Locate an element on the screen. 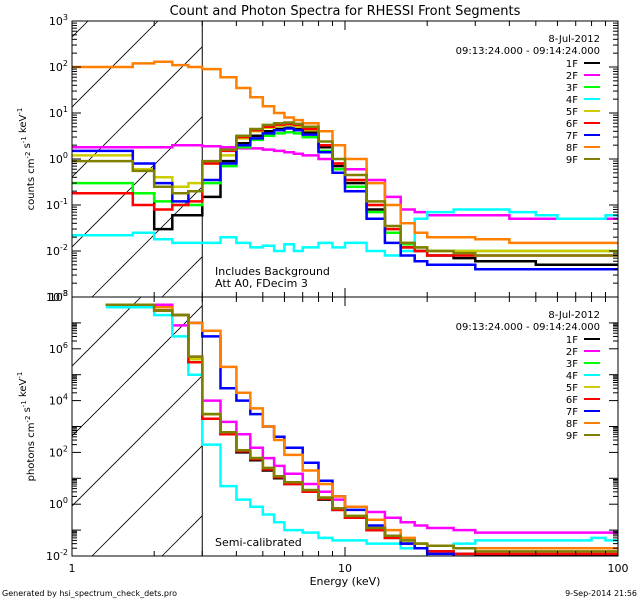 The width and height of the screenshot is (640, 604). y-tick-label: 10¹ is located at coordinates (58, 112).